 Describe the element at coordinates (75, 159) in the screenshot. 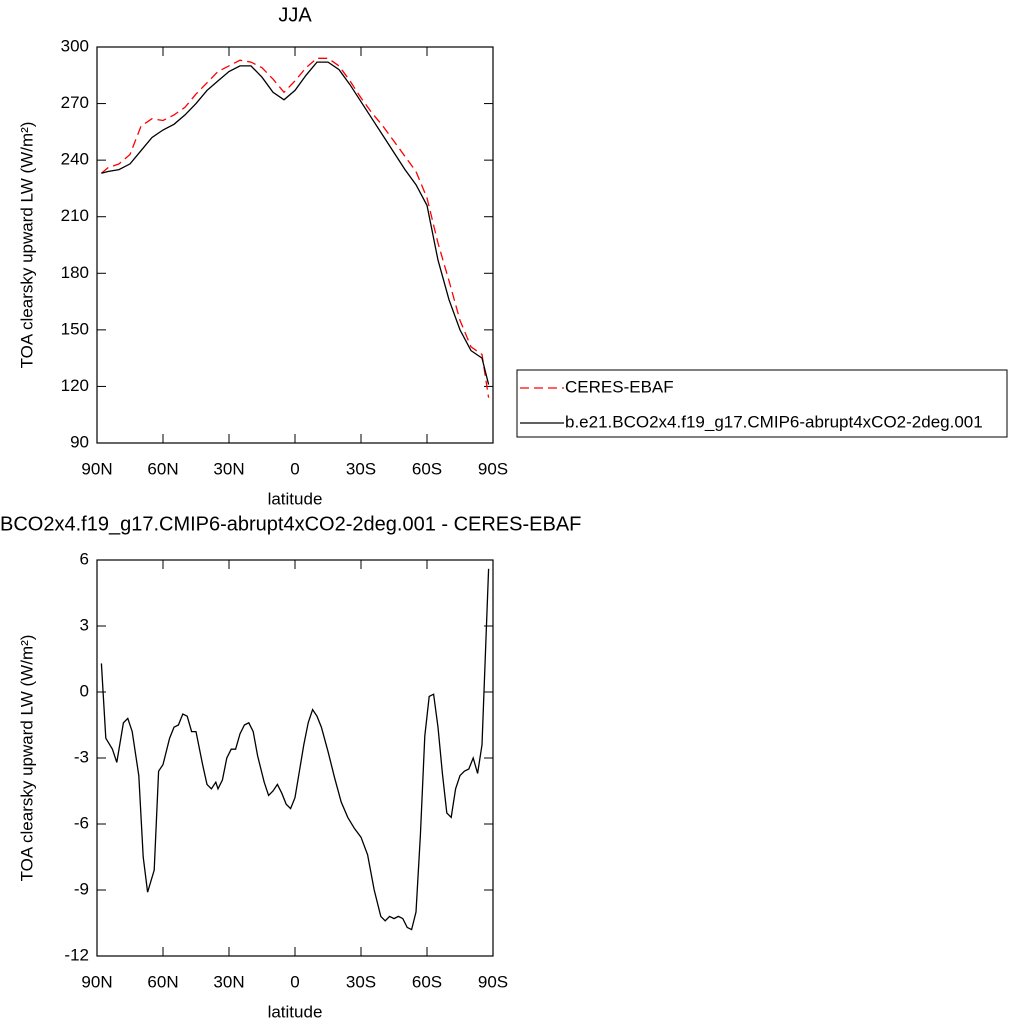

I see `y-tick-label: 240` at that location.